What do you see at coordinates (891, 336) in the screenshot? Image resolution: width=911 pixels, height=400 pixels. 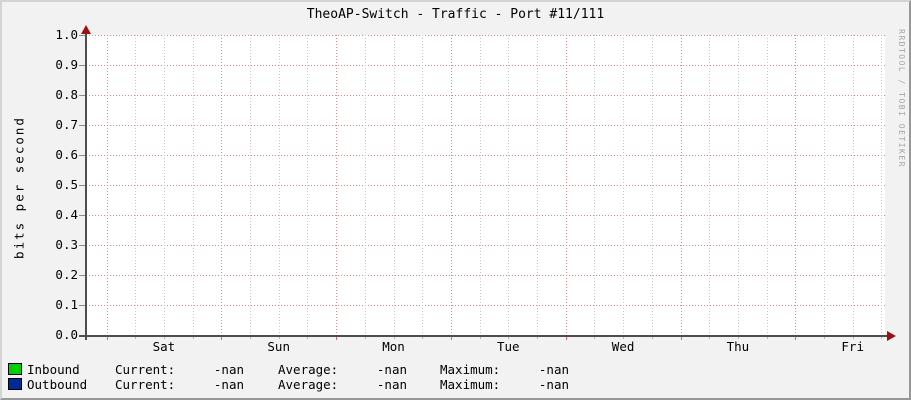 I see `x-axis-arrow-icon` at bounding box center [891, 336].